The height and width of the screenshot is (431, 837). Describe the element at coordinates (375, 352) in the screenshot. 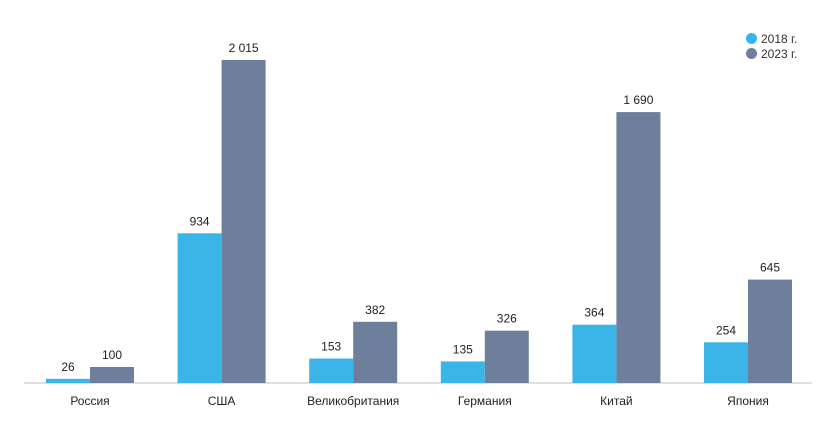

I see `bar-2023-г-2` at that location.